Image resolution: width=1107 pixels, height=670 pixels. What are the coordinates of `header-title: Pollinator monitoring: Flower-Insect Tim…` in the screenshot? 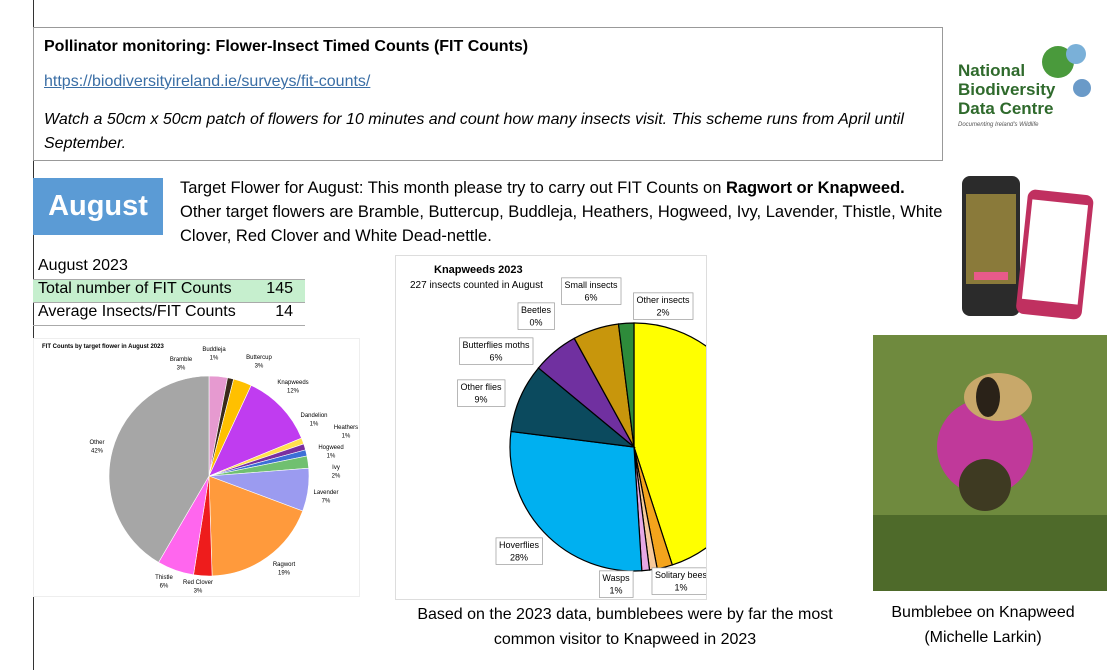 It's located at (286, 46).